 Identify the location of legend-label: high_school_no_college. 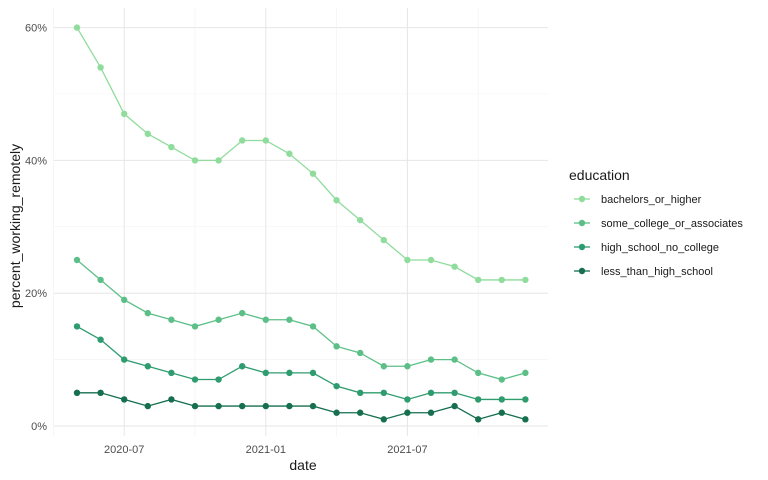
(660, 248).